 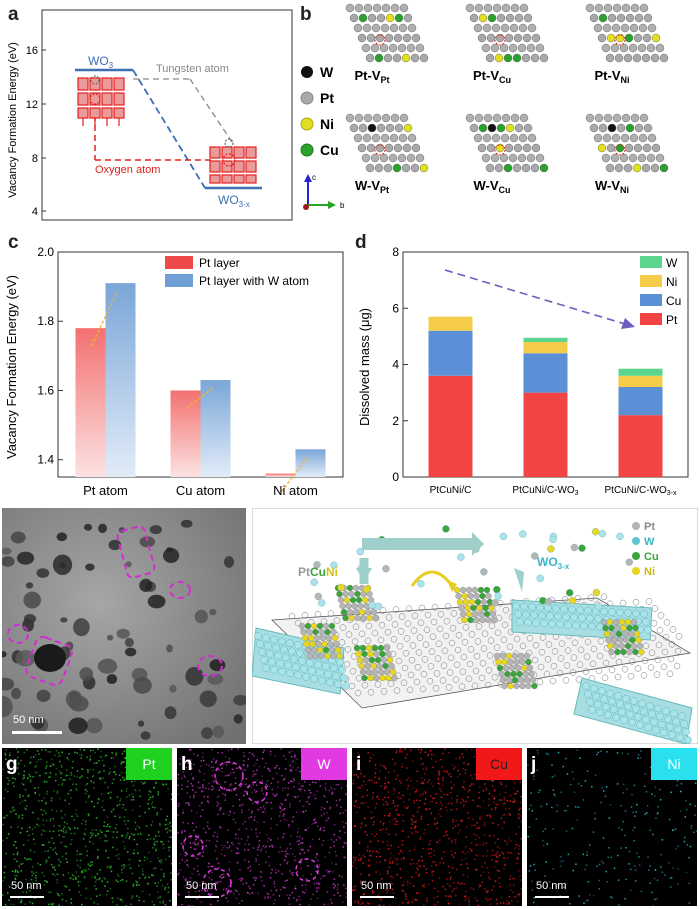 I want to click on wo3-lattice-icon, so click(x=101, y=100).